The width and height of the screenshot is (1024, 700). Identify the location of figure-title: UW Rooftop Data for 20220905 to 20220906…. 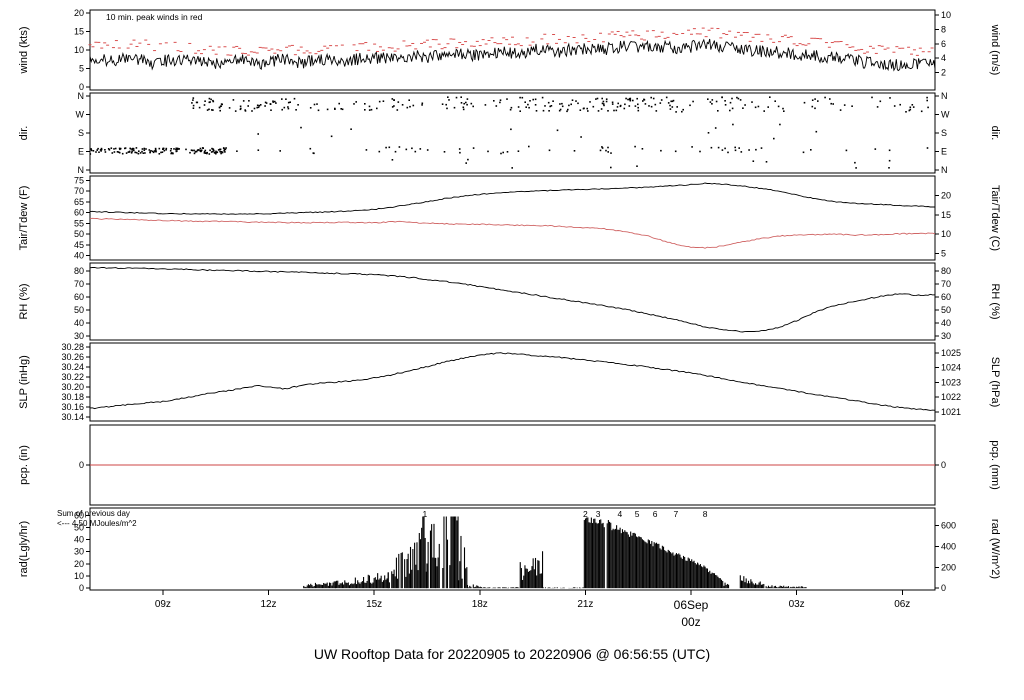
(512, 654).